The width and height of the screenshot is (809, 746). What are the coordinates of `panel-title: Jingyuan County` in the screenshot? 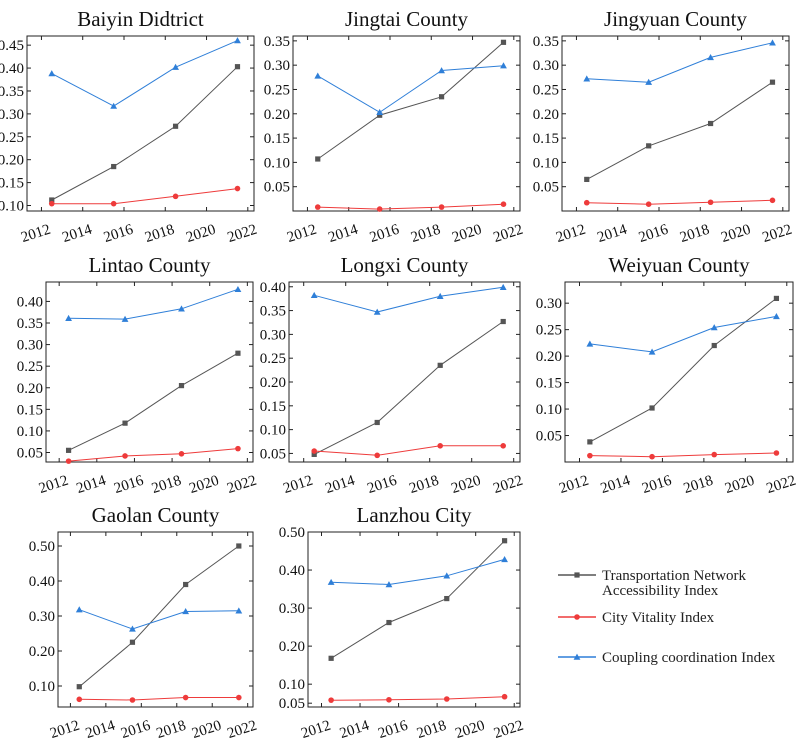 It's located at (675, 19).